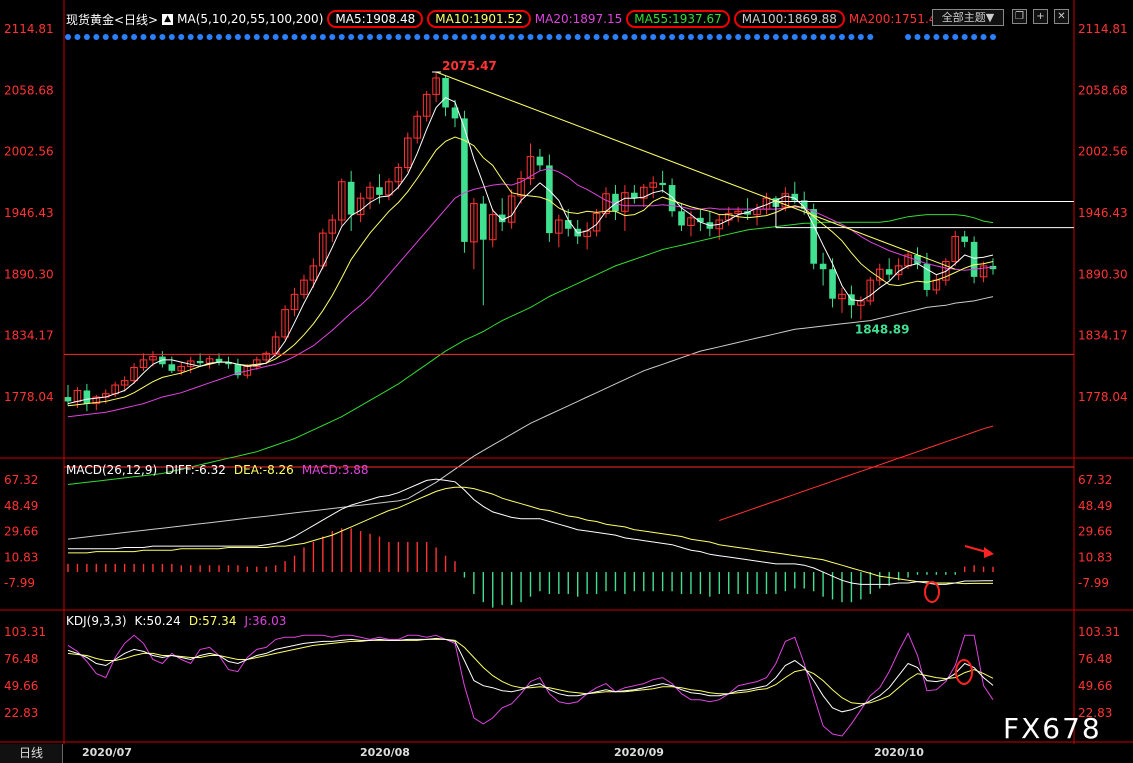 The image size is (1133, 763). I want to click on main-panel, so click(530, 37).